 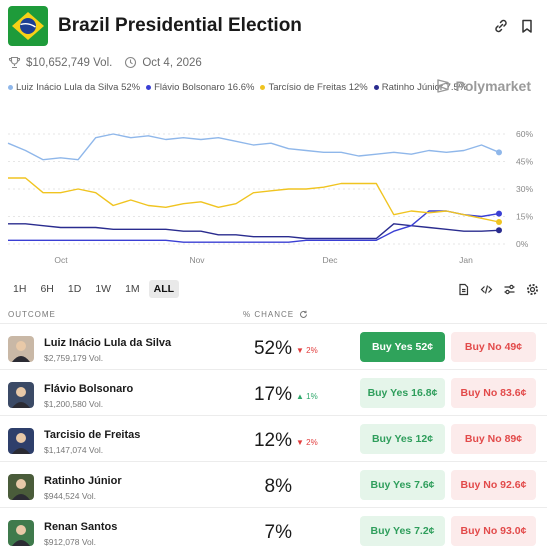 I want to click on market-meta: $10,652,749 Vol. Oct 4, 2026, so click(x=105, y=62).